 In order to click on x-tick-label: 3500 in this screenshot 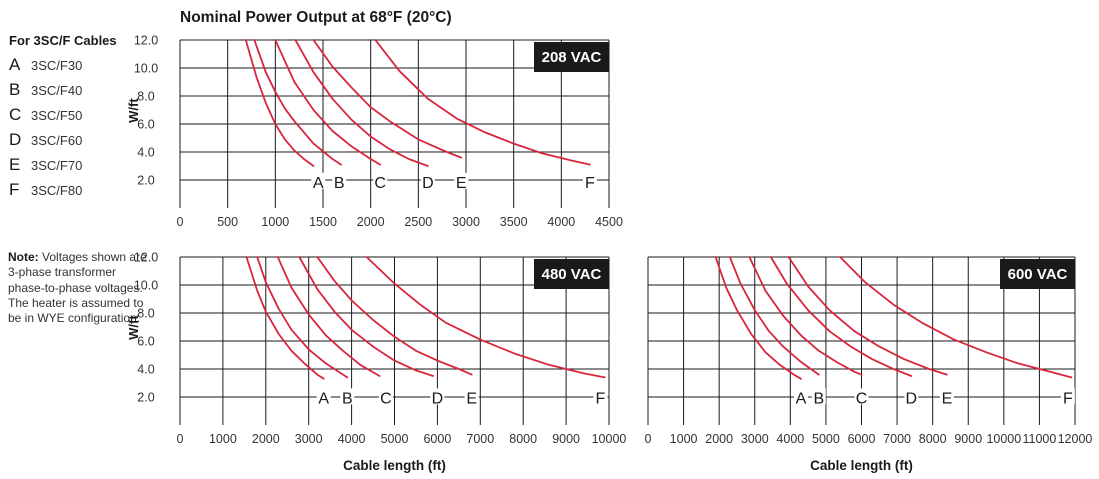, I will do `click(514, 222)`.